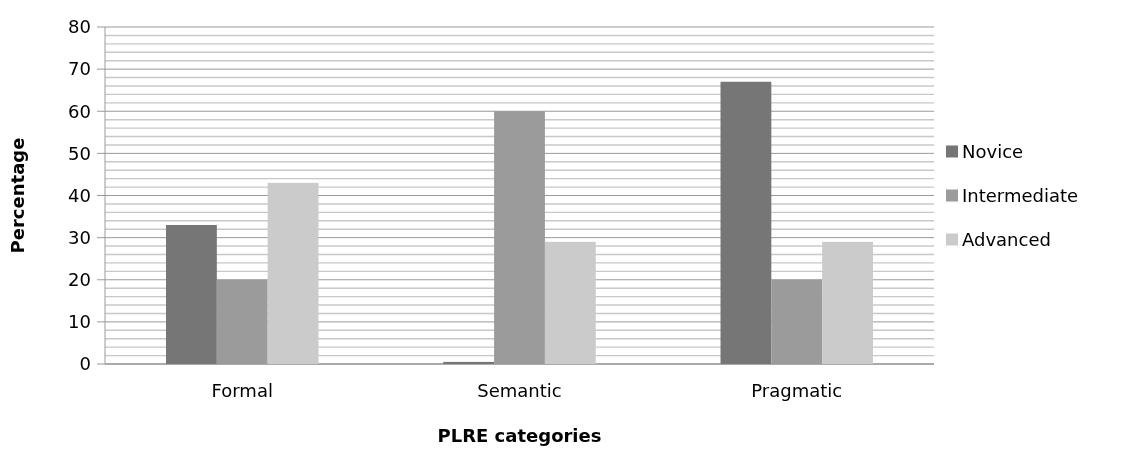 The image size is (1144, 450). I want to click on x-tick-label: Semantic, so click(519, 390).